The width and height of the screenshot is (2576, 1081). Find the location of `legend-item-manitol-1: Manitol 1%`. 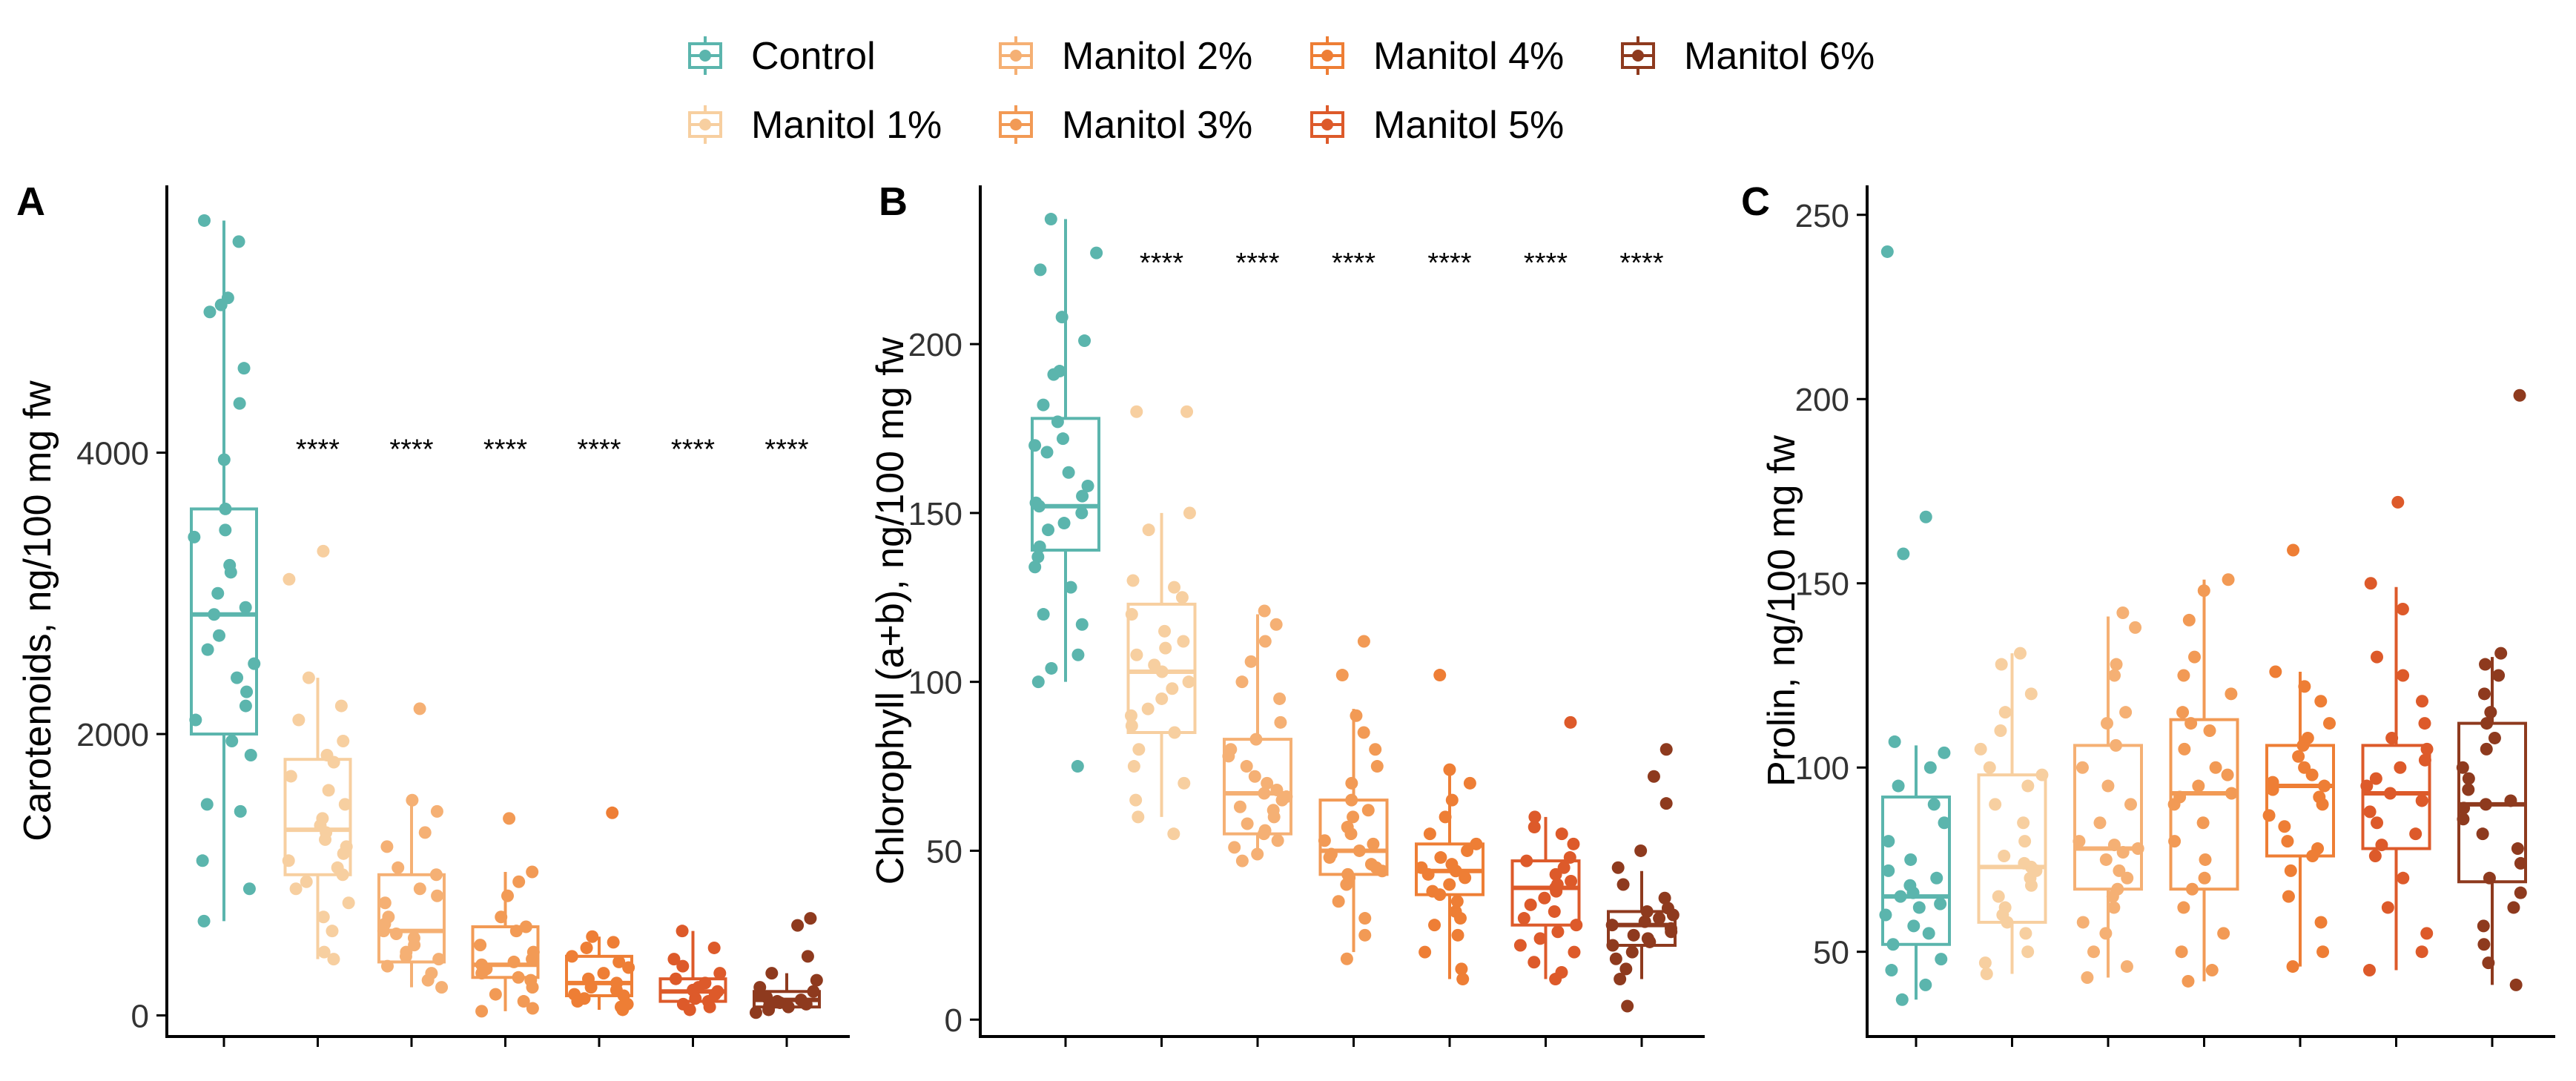

legend-item-manitol-1: Manitol 1% is located at coordinates (815, 126).